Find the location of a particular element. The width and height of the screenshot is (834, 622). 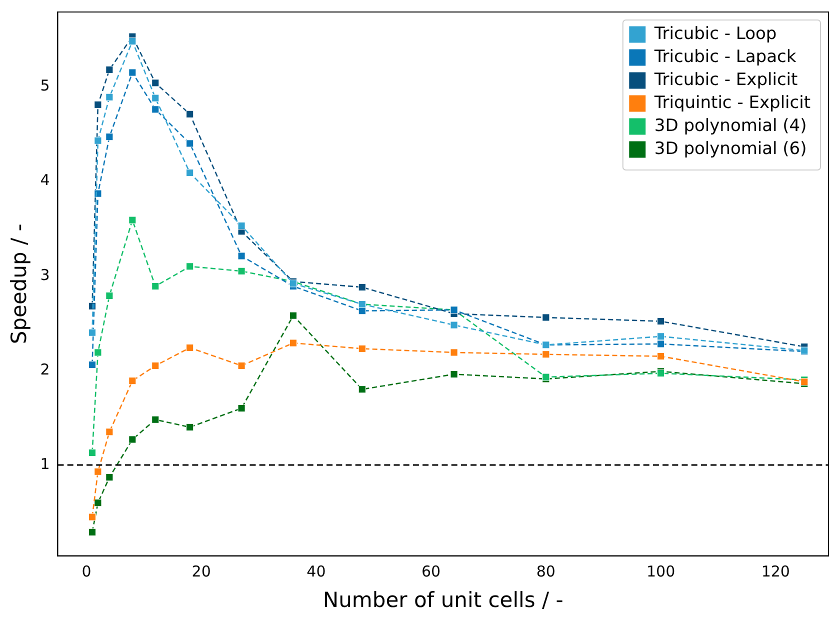

x-tick-label: 120 is located at coordinates (775, 571).